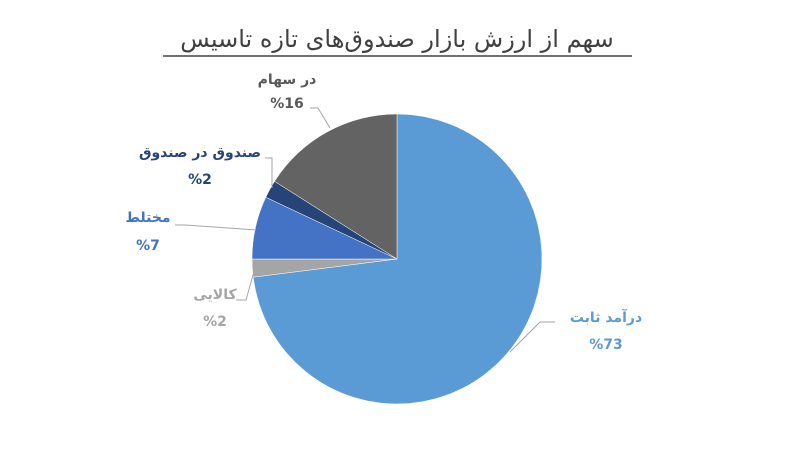 This screenshot has width=793, height=450. What do you see at coordinates (147, 218) in the screenshot?
I see `slice-label: مختلط` at bounding box center [147, 218].